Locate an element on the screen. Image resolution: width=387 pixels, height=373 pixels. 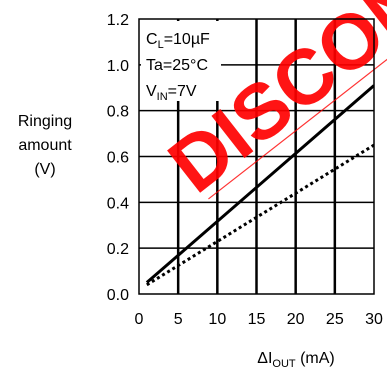
y-axis-label-line: amount is located at coordinates (45, 145).